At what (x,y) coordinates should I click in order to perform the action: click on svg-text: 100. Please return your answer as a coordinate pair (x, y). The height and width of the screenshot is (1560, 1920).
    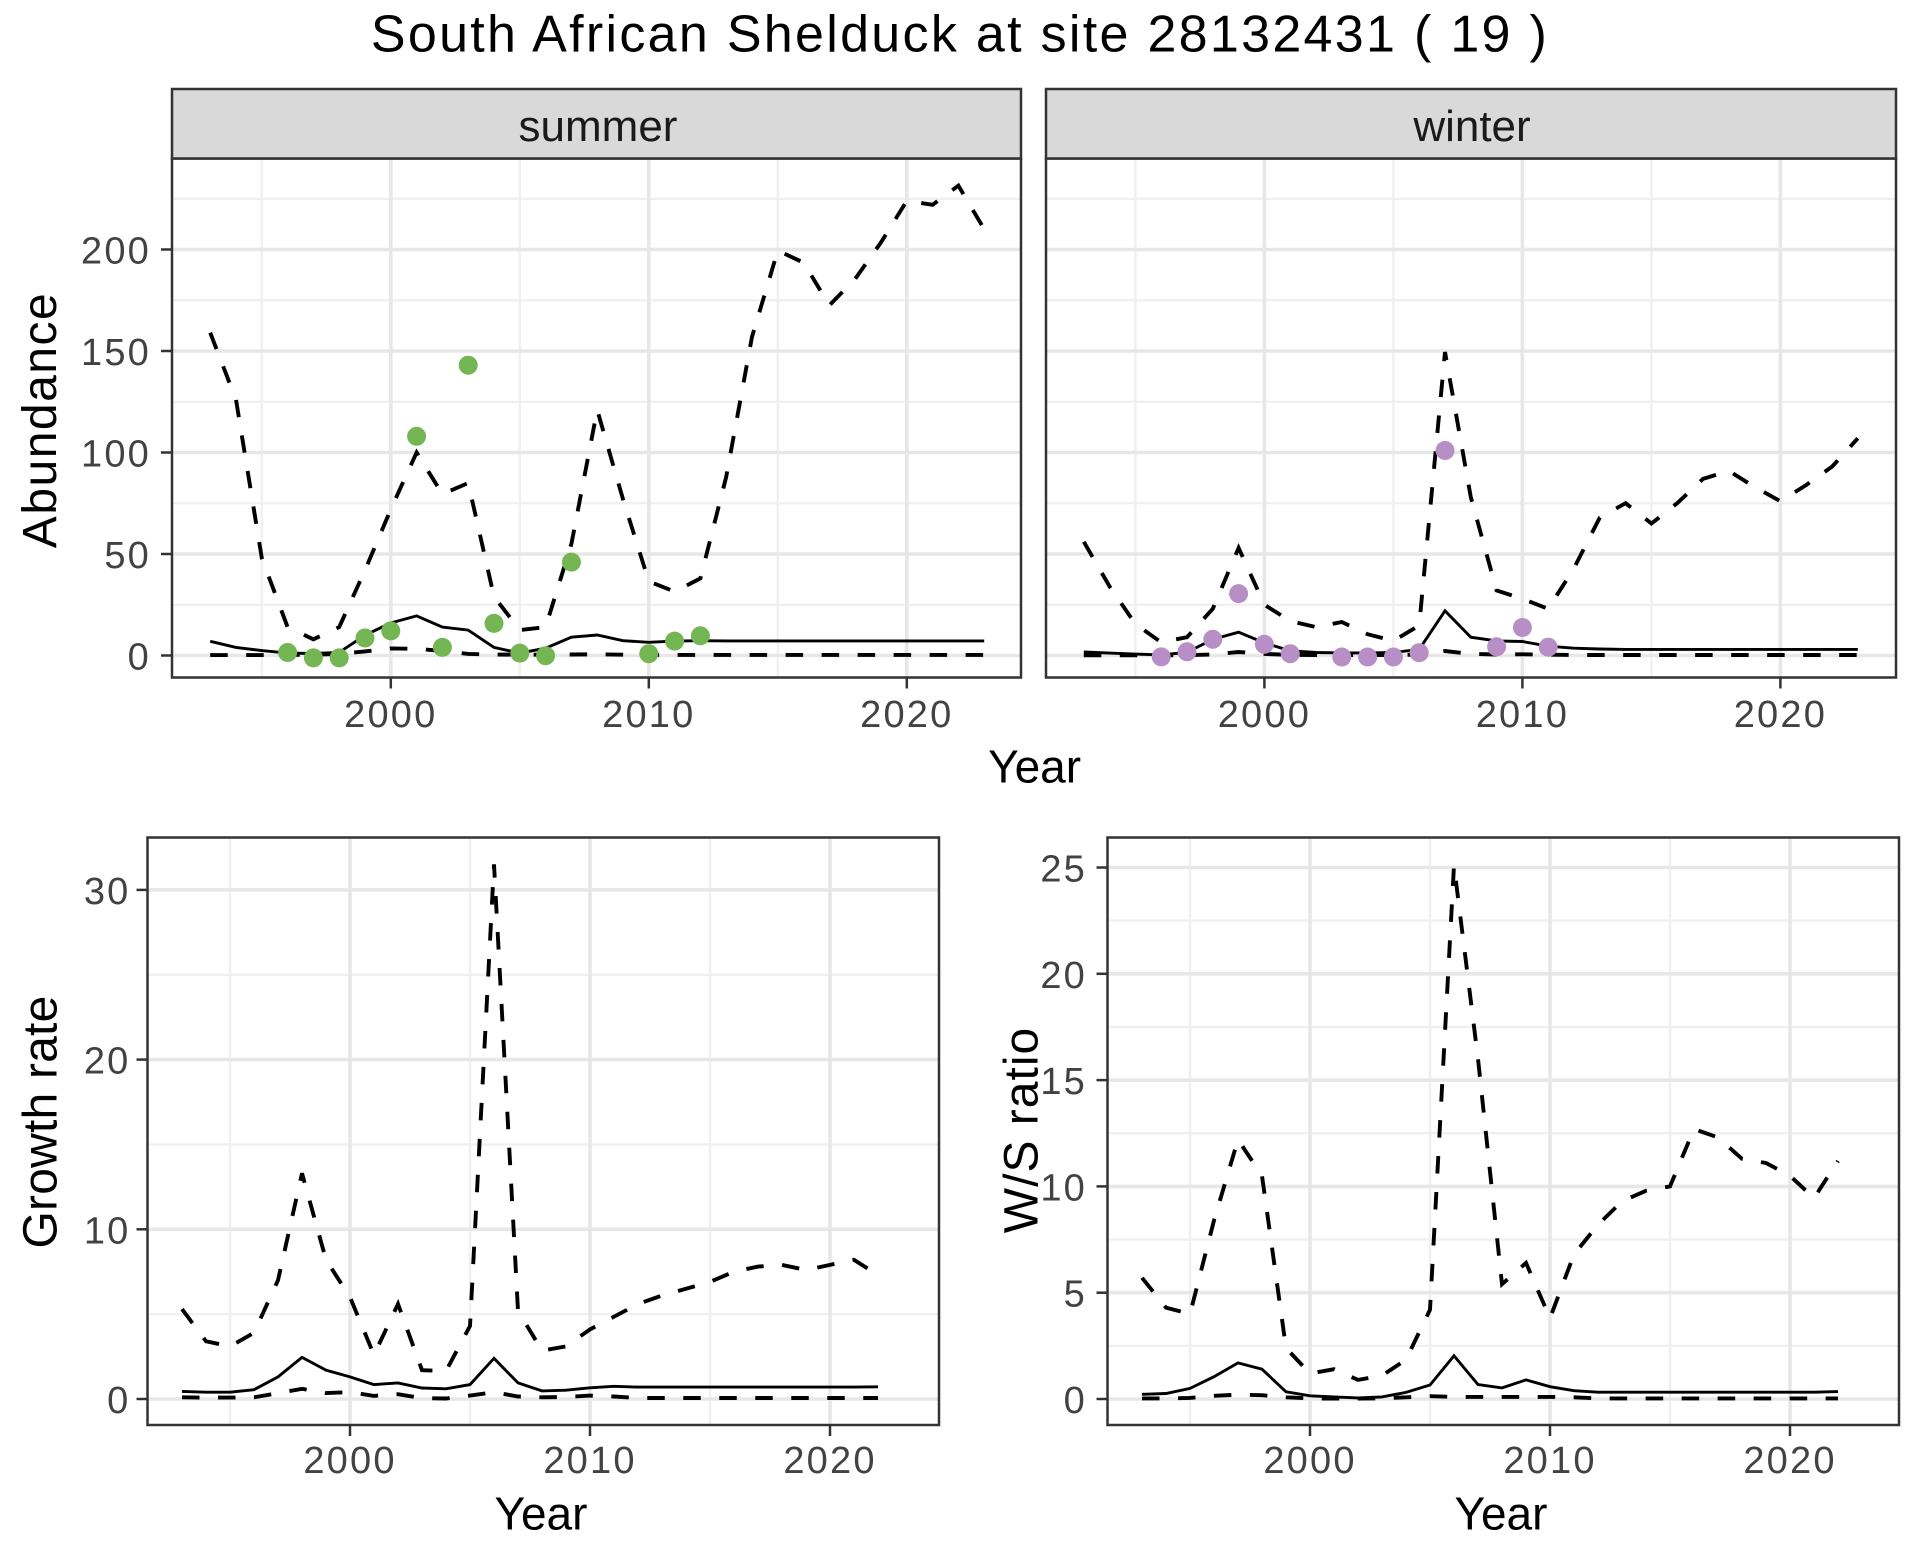
    Looking at the image, I should click on (116, 455).